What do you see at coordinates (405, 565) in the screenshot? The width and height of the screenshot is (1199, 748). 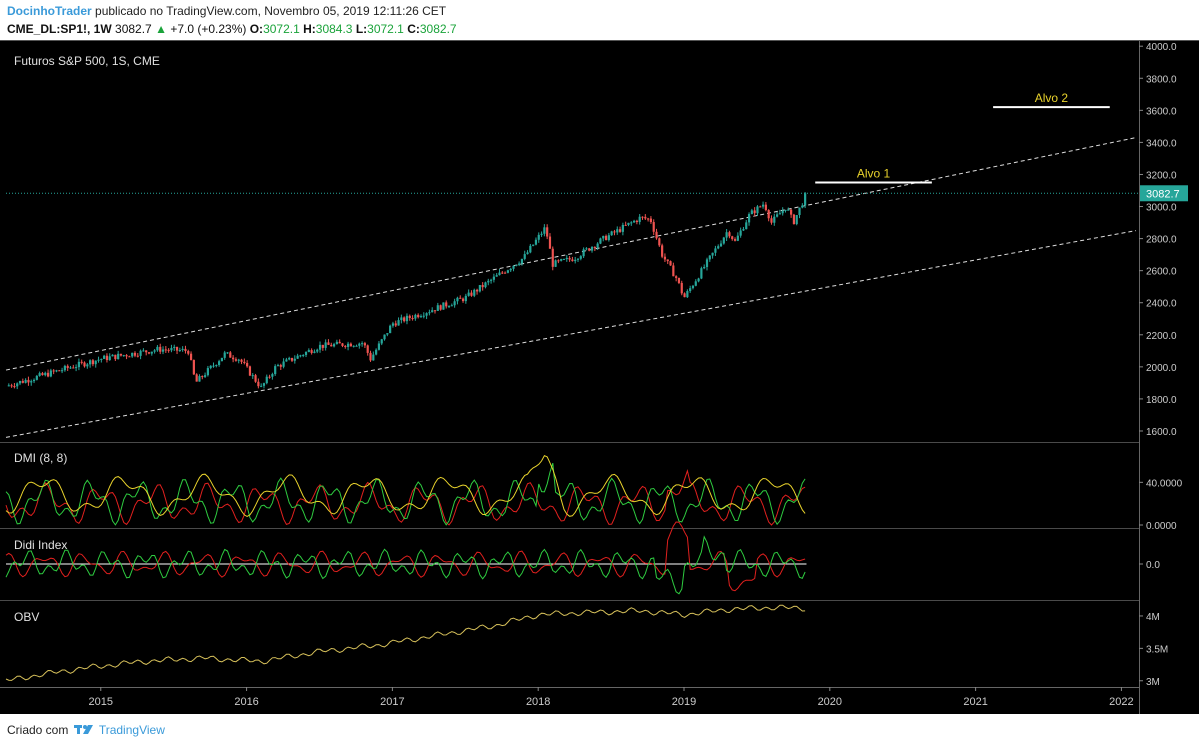 I see `didi-green-line` at bounding box center [405, 565].